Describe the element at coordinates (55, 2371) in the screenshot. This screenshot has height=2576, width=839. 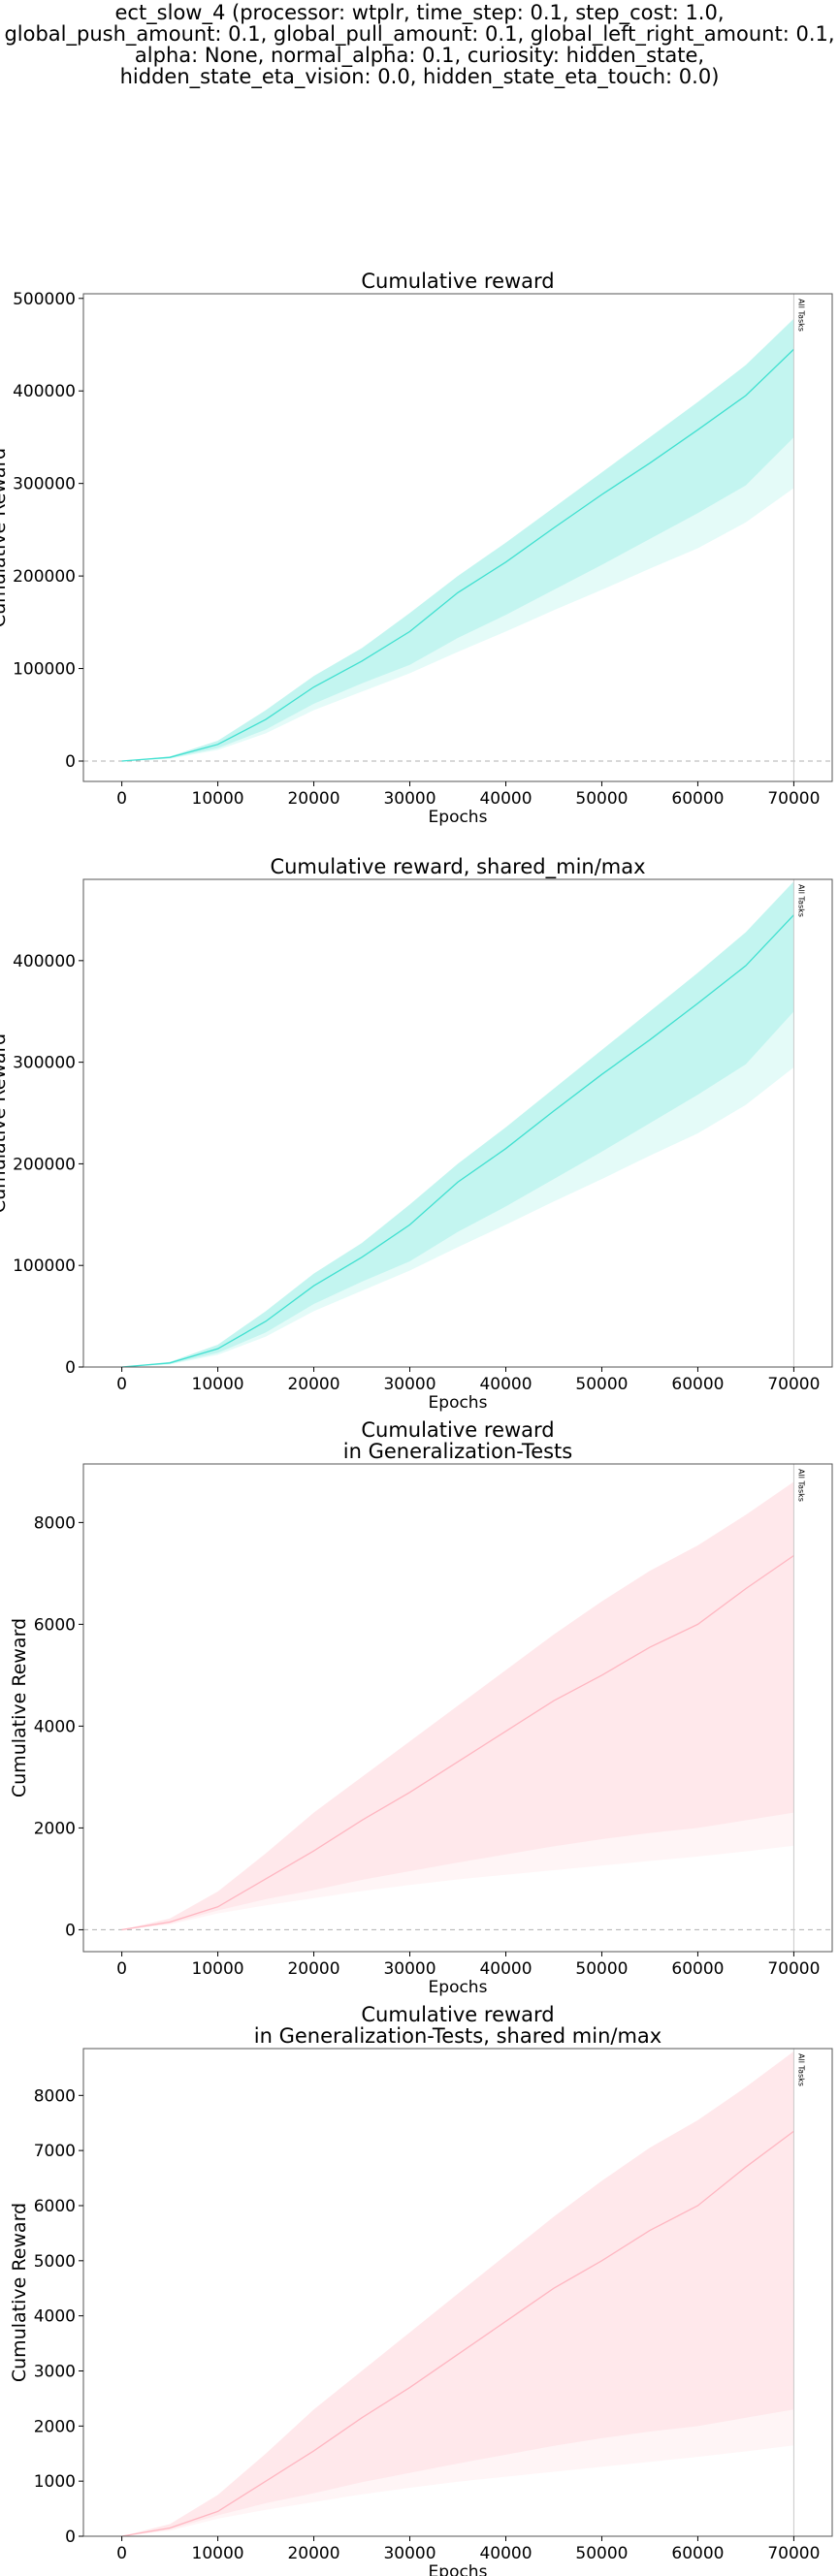
I see `y-tick-label: 3000` at that location.